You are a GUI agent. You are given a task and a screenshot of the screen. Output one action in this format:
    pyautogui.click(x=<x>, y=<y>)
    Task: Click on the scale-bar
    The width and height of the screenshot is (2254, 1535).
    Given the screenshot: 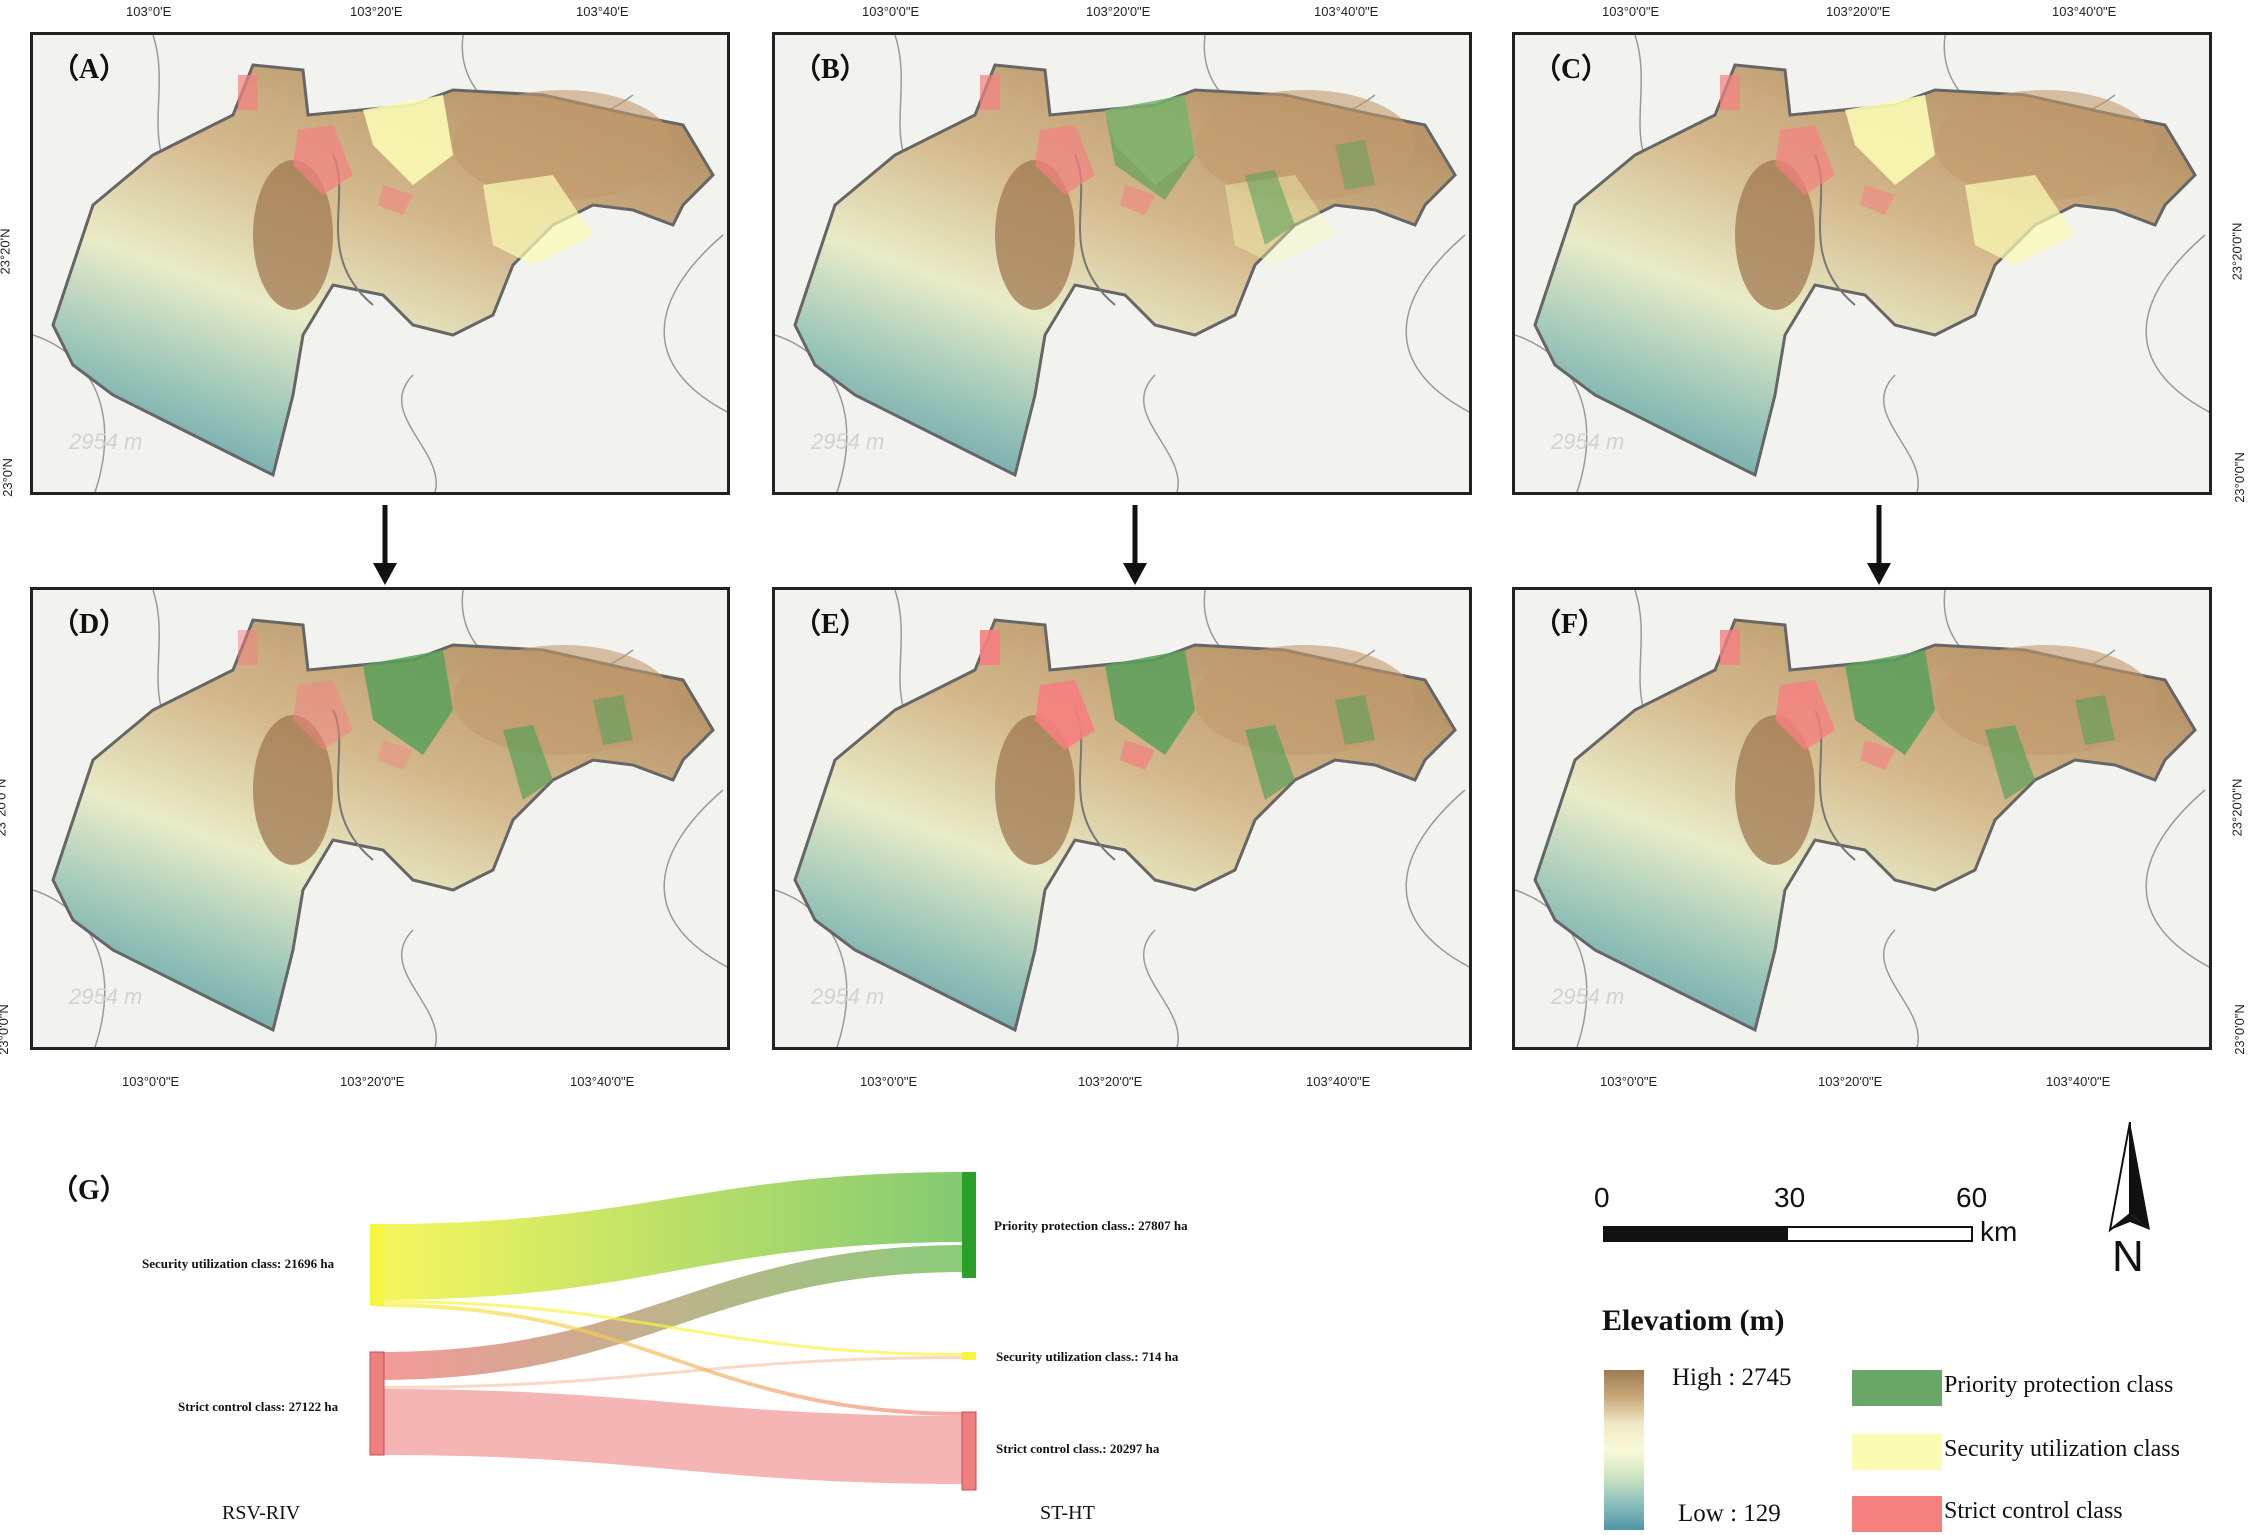 What is the action you would take?
    pyautogui.click(x=1788, y=1234)
    